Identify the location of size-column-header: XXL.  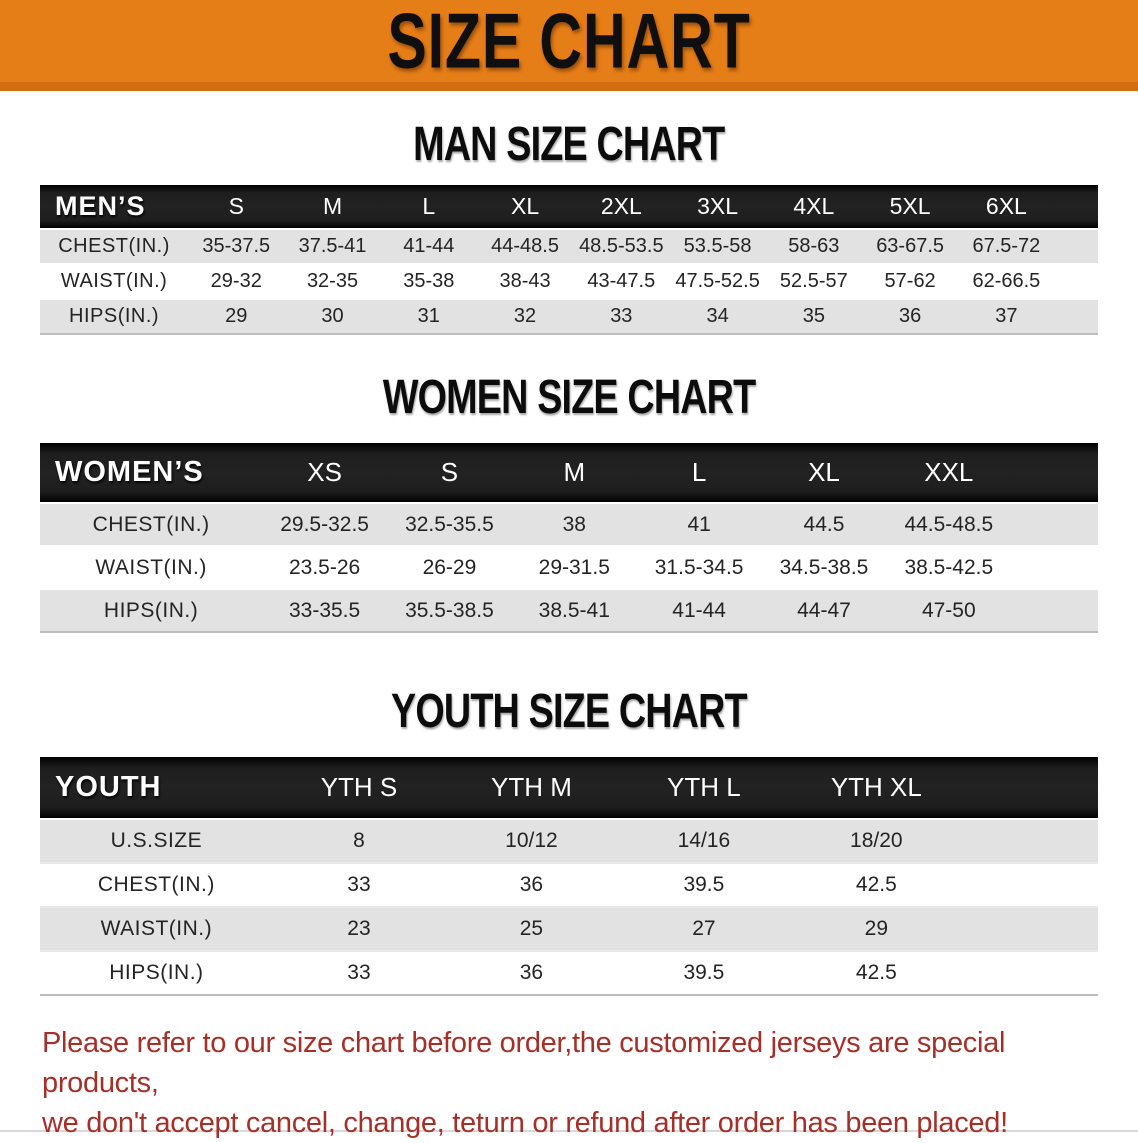
(949, 473).